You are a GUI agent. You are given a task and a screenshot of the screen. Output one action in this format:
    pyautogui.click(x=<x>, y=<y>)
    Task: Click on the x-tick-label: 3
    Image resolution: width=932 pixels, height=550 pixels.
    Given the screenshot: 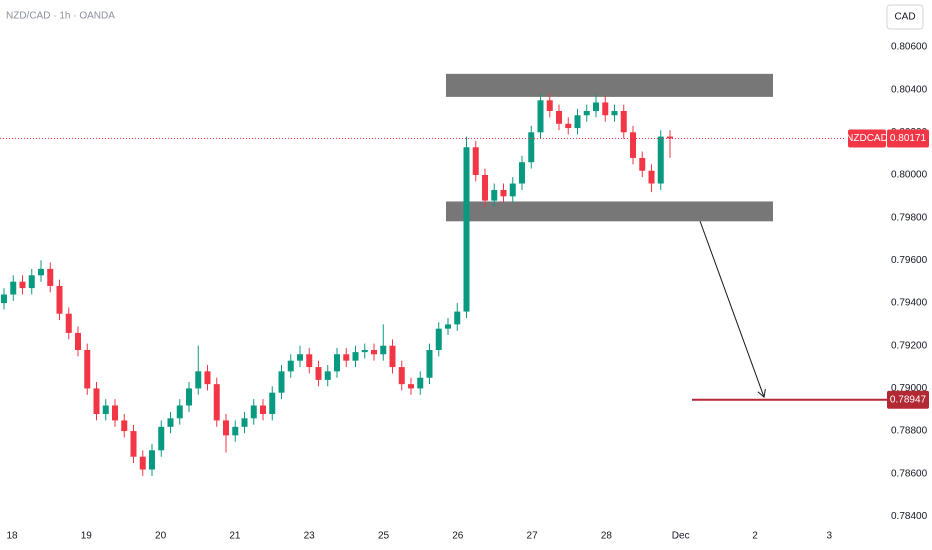 What is the action you would take?
    pyautogui.click(x=830, y=536)
    